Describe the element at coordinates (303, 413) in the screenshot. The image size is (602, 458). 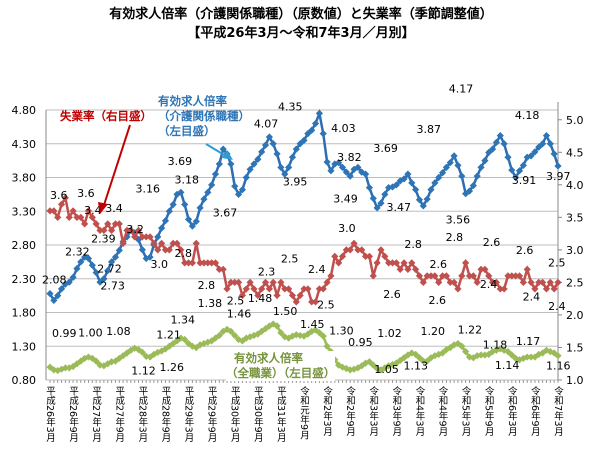
I see `x-axis-tick-label: 令和元年9月` at that location.